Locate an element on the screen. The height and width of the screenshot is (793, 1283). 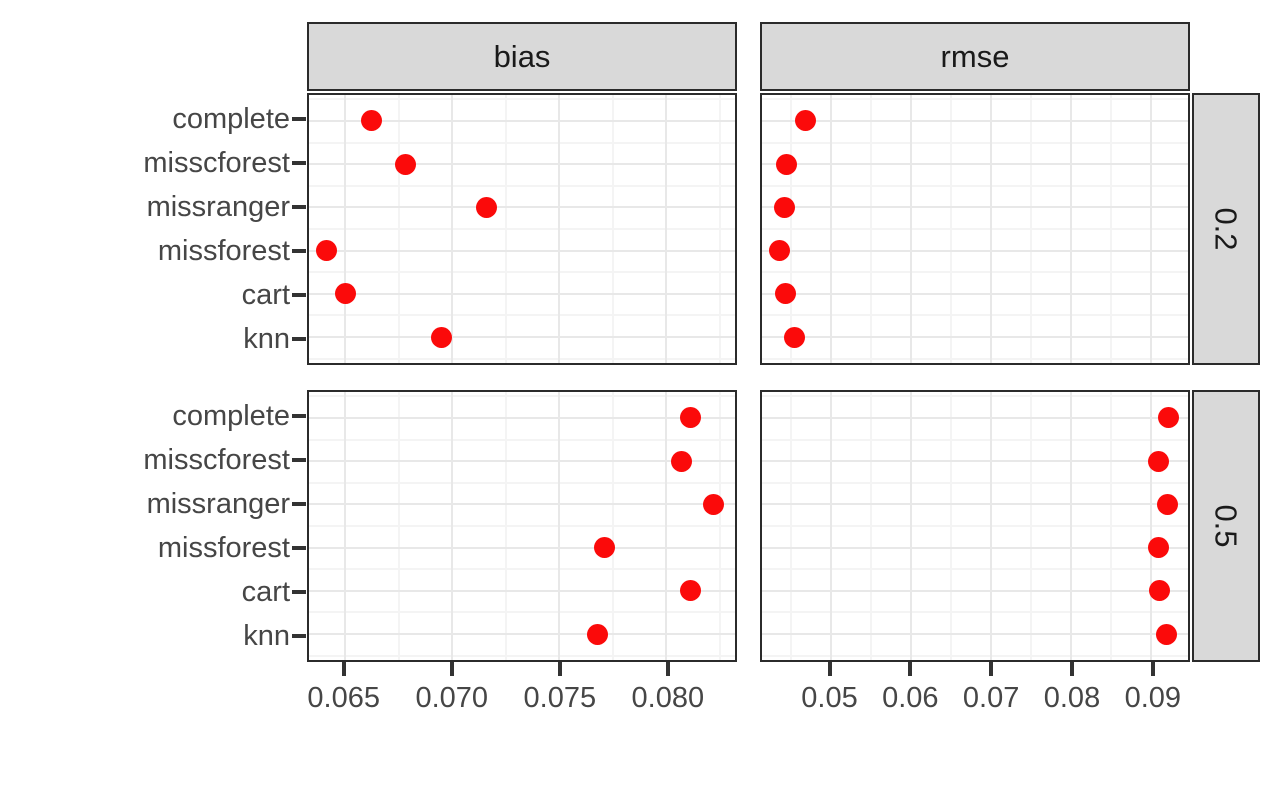
y-axis-label: missranger is located at coordinates (218, 207).